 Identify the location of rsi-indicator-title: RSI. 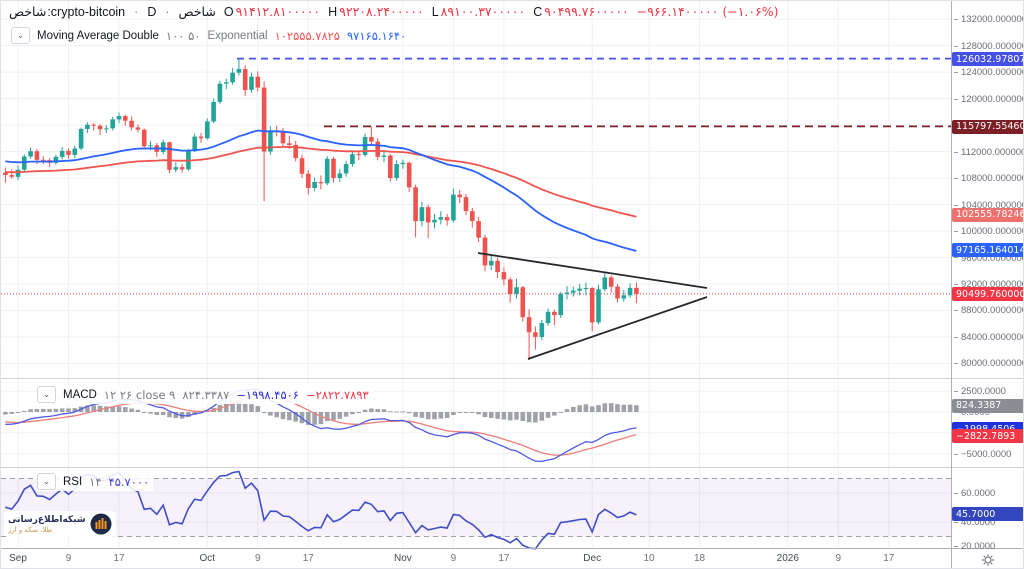
(73, 481).